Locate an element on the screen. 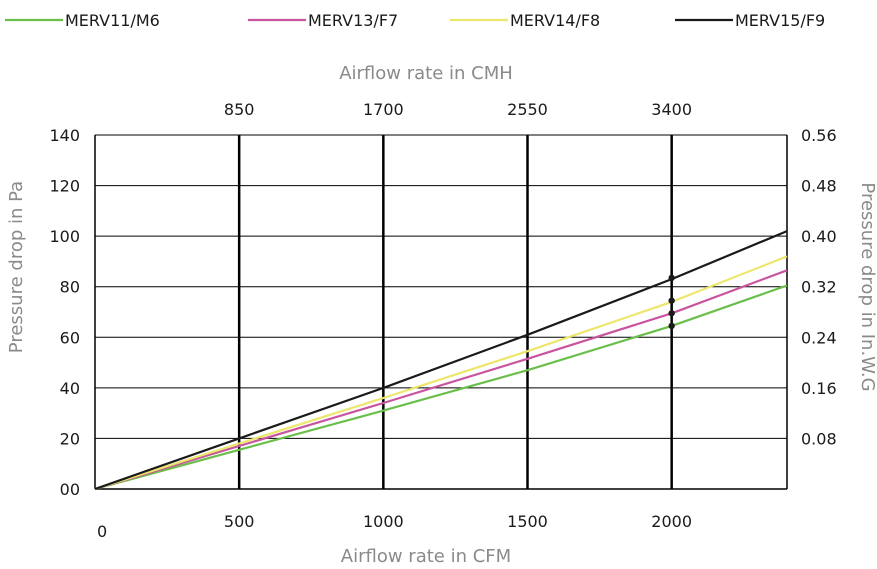 The width and height of the screenshot is (877, 569). x2-tick-label: 3400 is located at coordinates (671, 109).